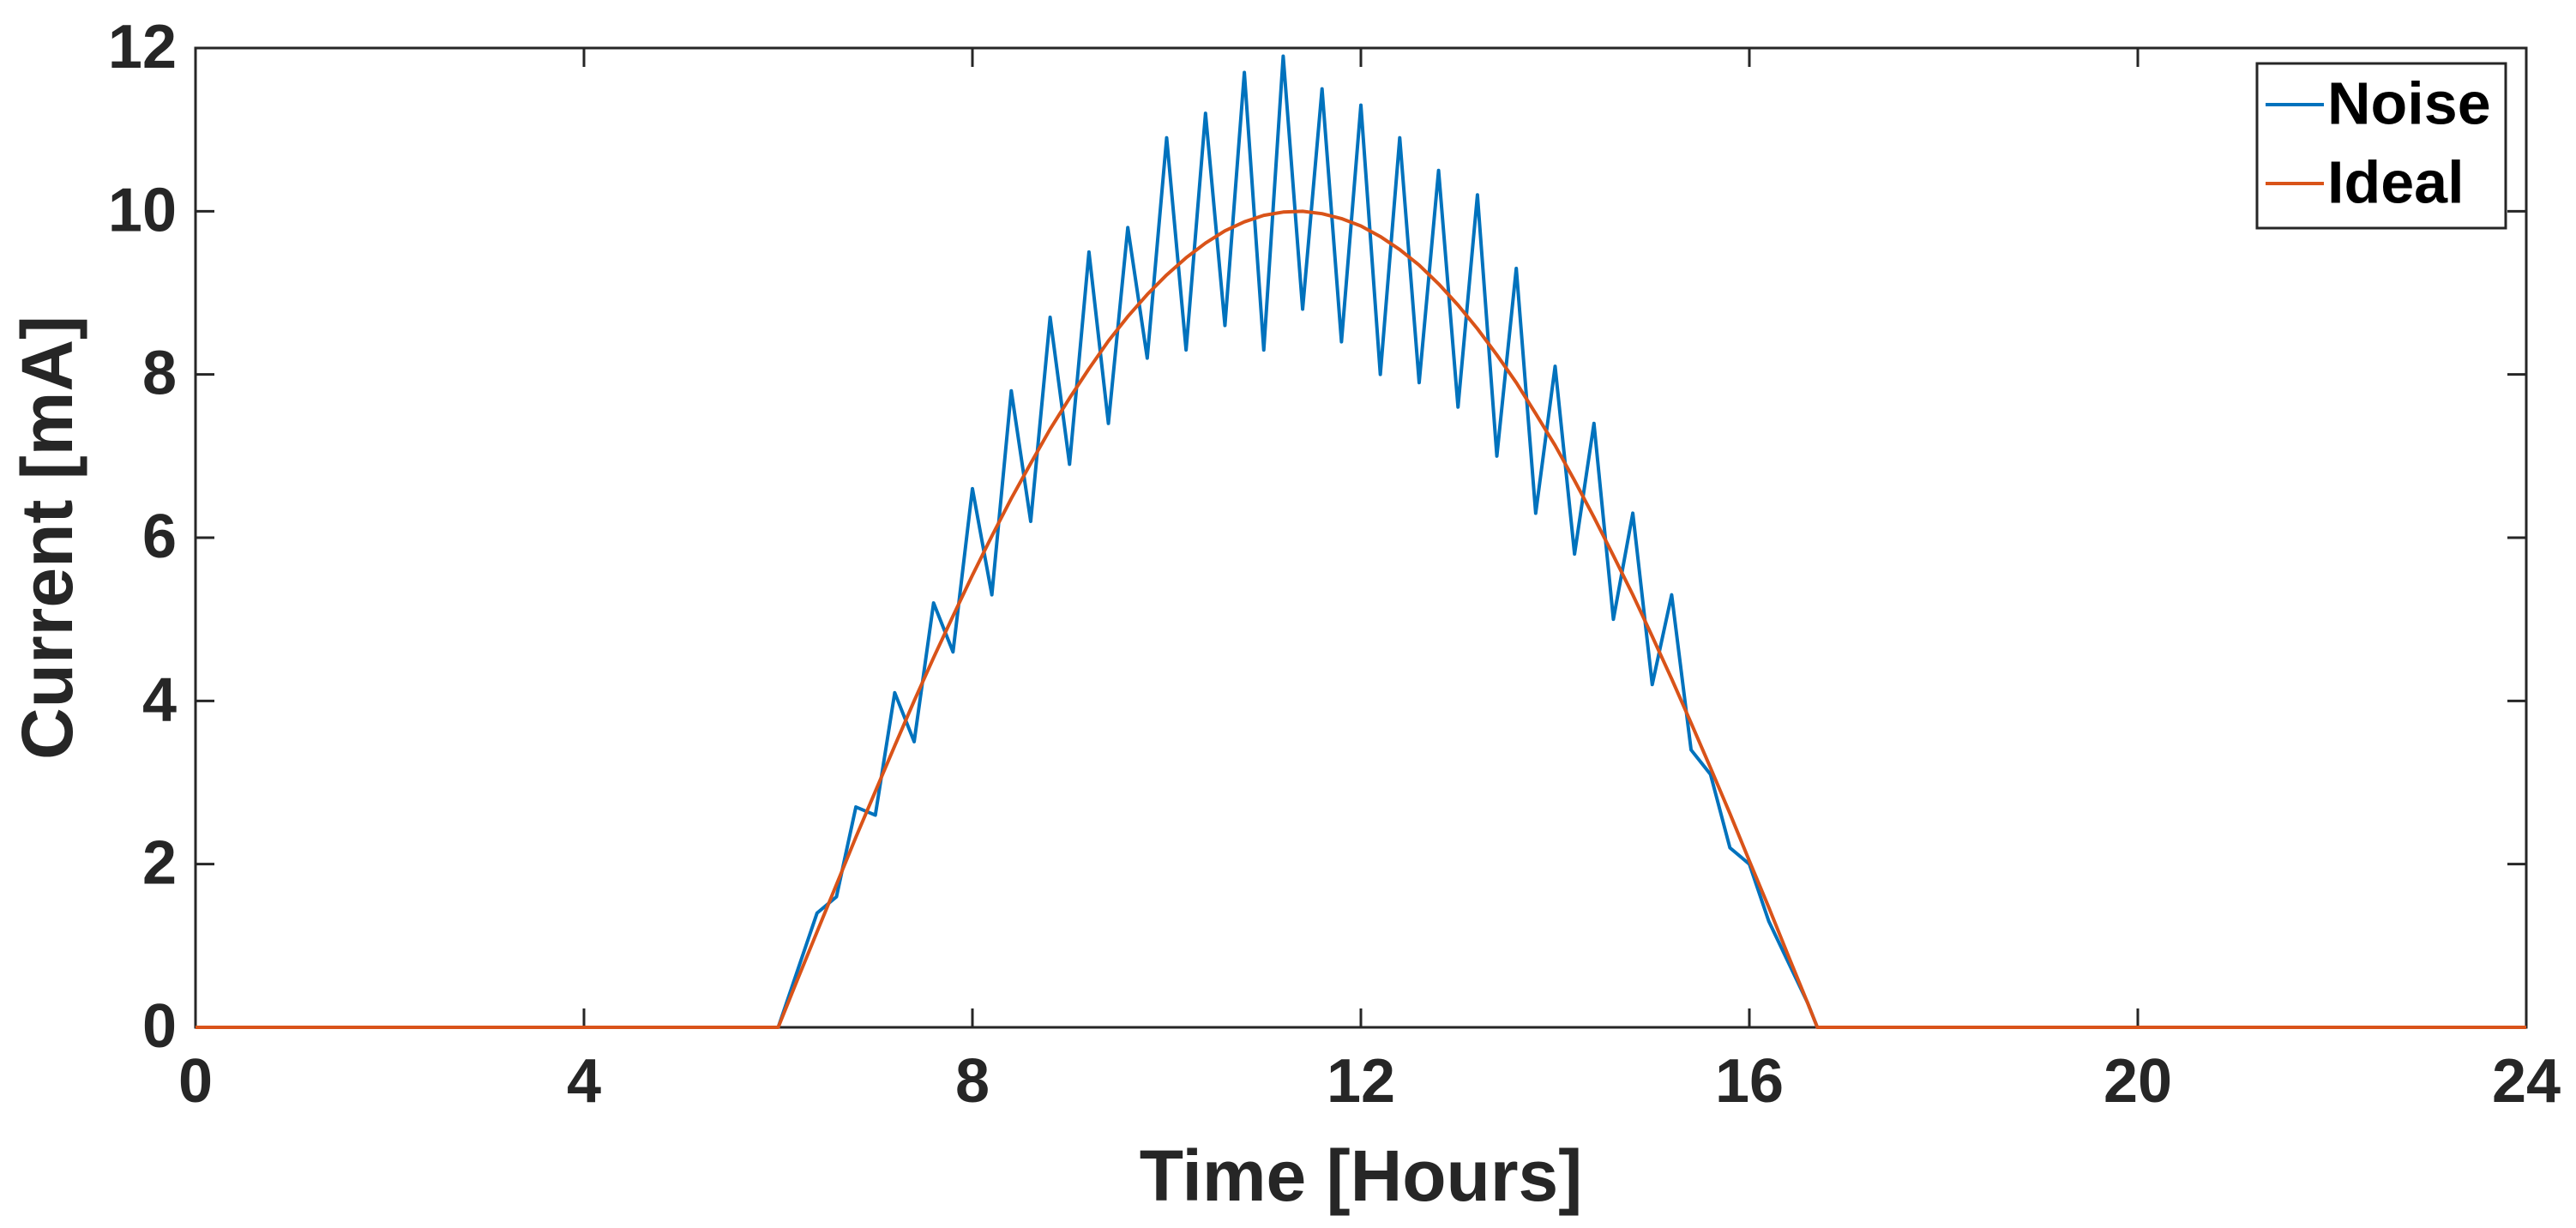 The image size is (2576, 1228). What do you see at coordinates (2138, 1081) in the screenshot?
I see `x-tick-label: 20` at bounding box center [2138, 1081].